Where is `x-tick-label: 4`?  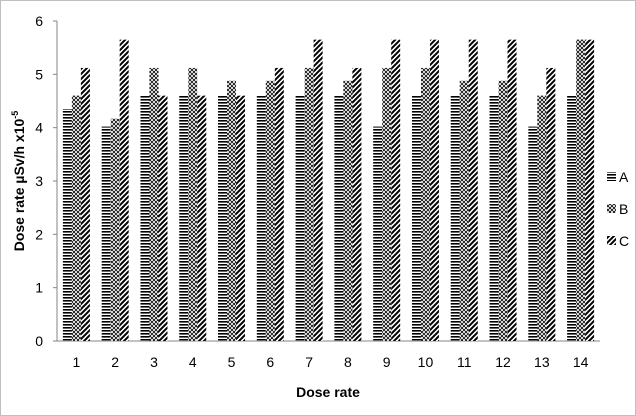 x-tick-label: 4 is located at coordinates (193, 362).